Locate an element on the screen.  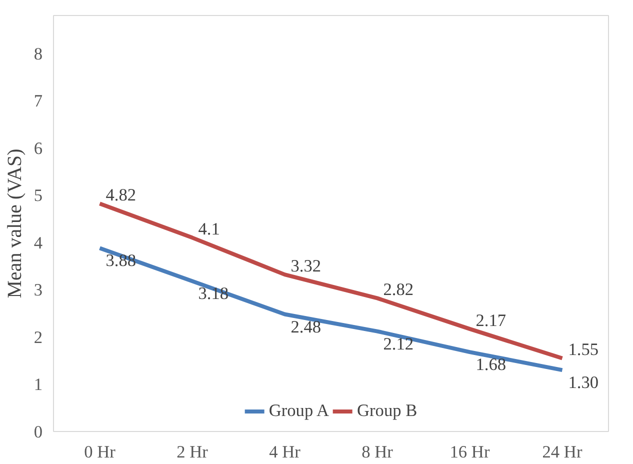
y-tick-label: 8 is located at coordinates (38, 54).